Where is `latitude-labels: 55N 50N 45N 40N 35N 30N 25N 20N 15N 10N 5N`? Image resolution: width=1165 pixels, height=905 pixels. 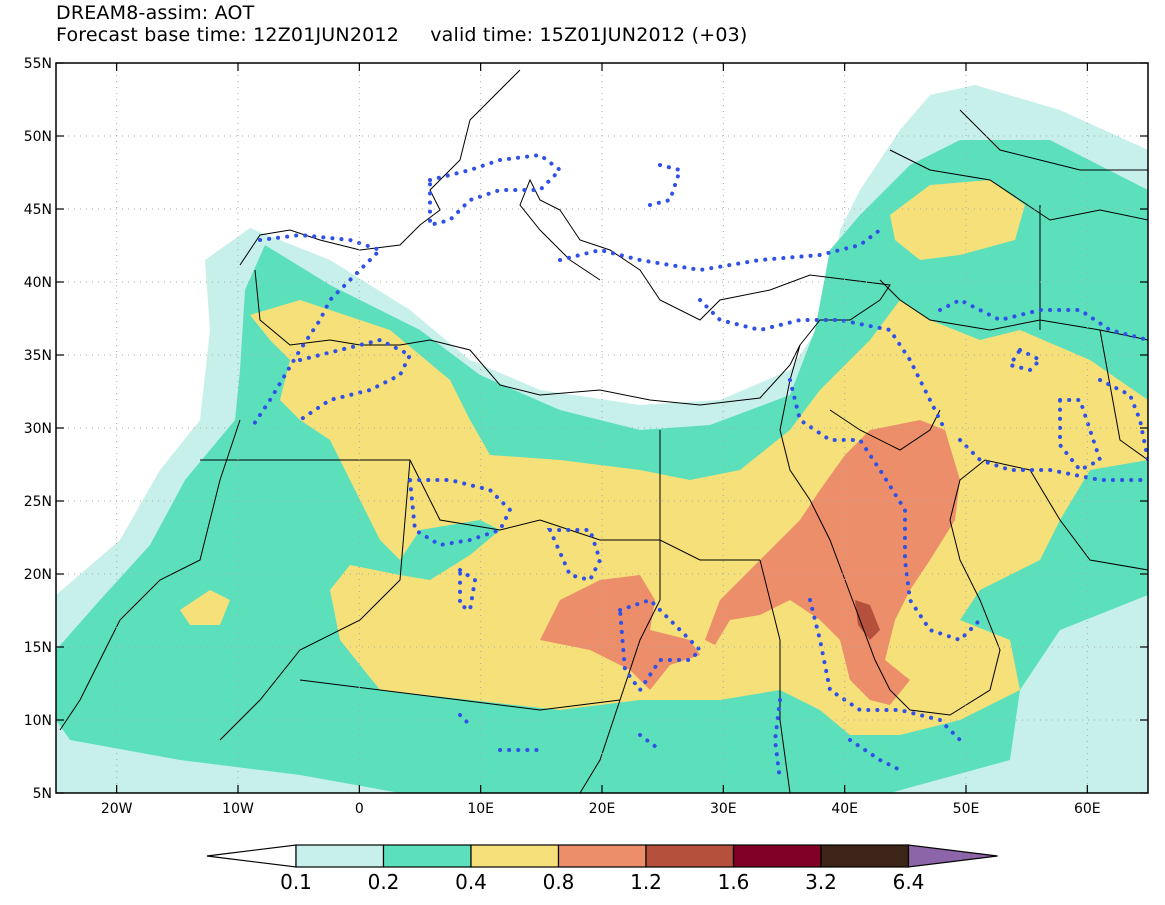
latitude-labels: 55N 50N 45N 40N 35N 30N 25N 20N 15N 10N 5N is located at coordinates (38, 429).